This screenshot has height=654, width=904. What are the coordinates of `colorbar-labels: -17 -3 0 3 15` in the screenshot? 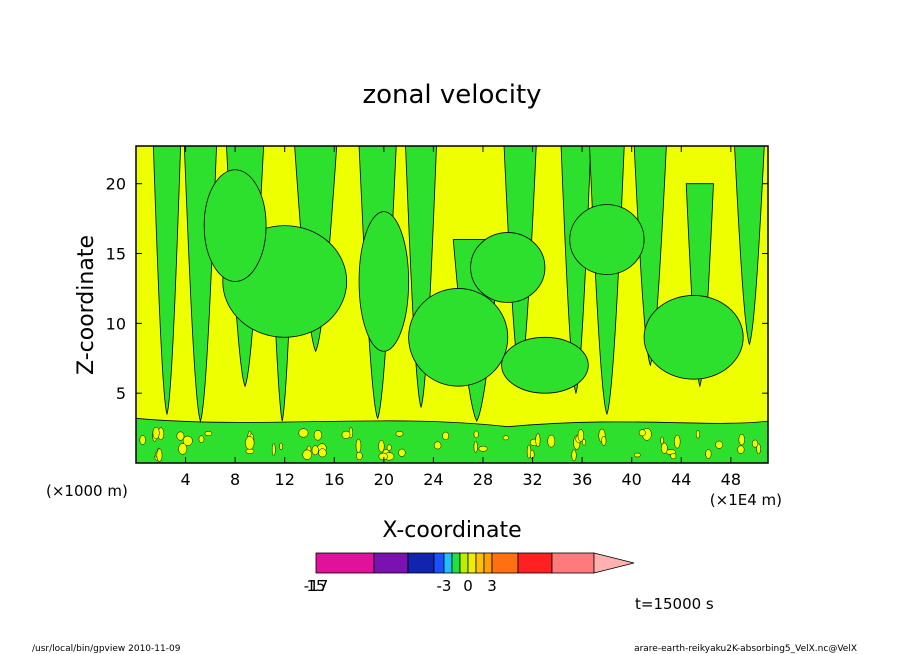 It's located at (400, 586).